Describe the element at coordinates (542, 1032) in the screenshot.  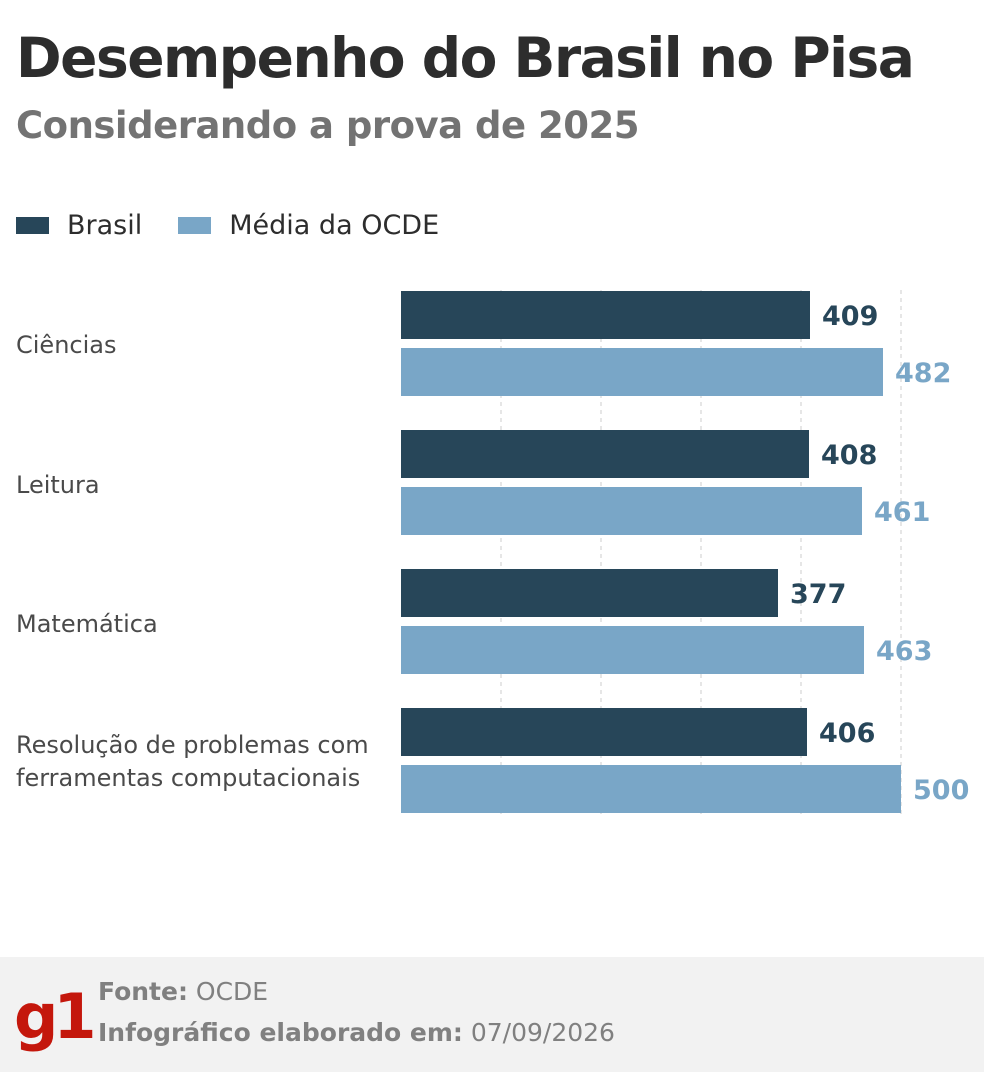
I see `date-value: 07/09/2026` at that location.